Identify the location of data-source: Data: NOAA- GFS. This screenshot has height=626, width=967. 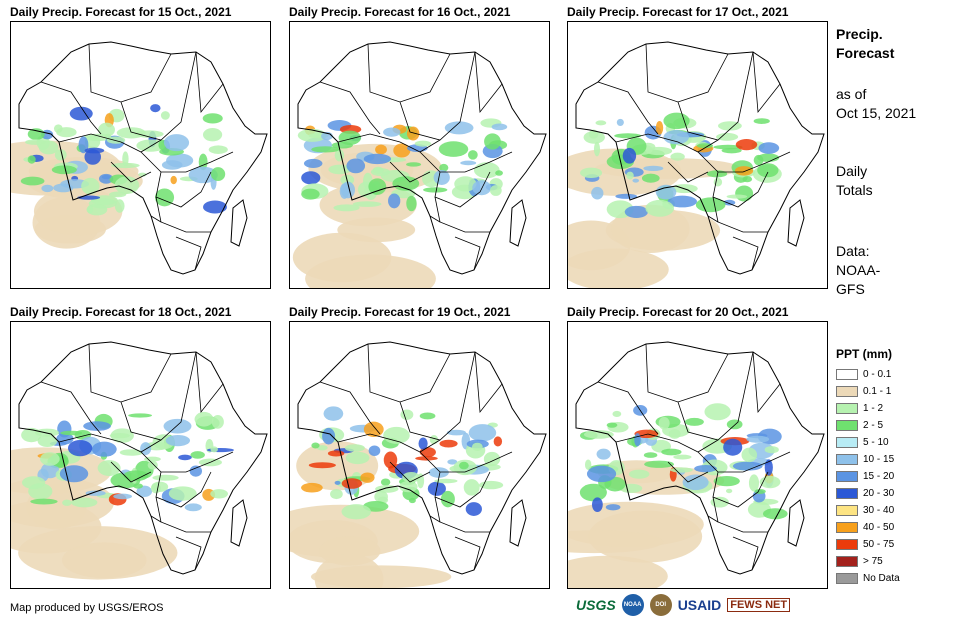
(858, 270).